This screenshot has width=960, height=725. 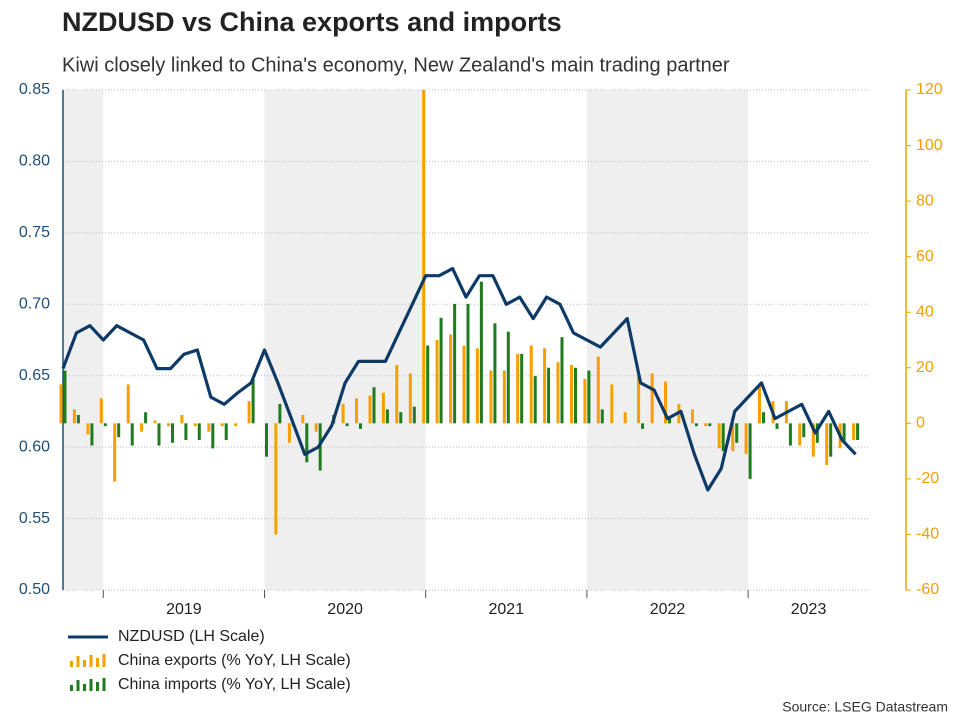 What do you see at coordinates (34, 518) in the screenshot?
I see `y-tick-label: 0.55` at bounding box center [34, 518].